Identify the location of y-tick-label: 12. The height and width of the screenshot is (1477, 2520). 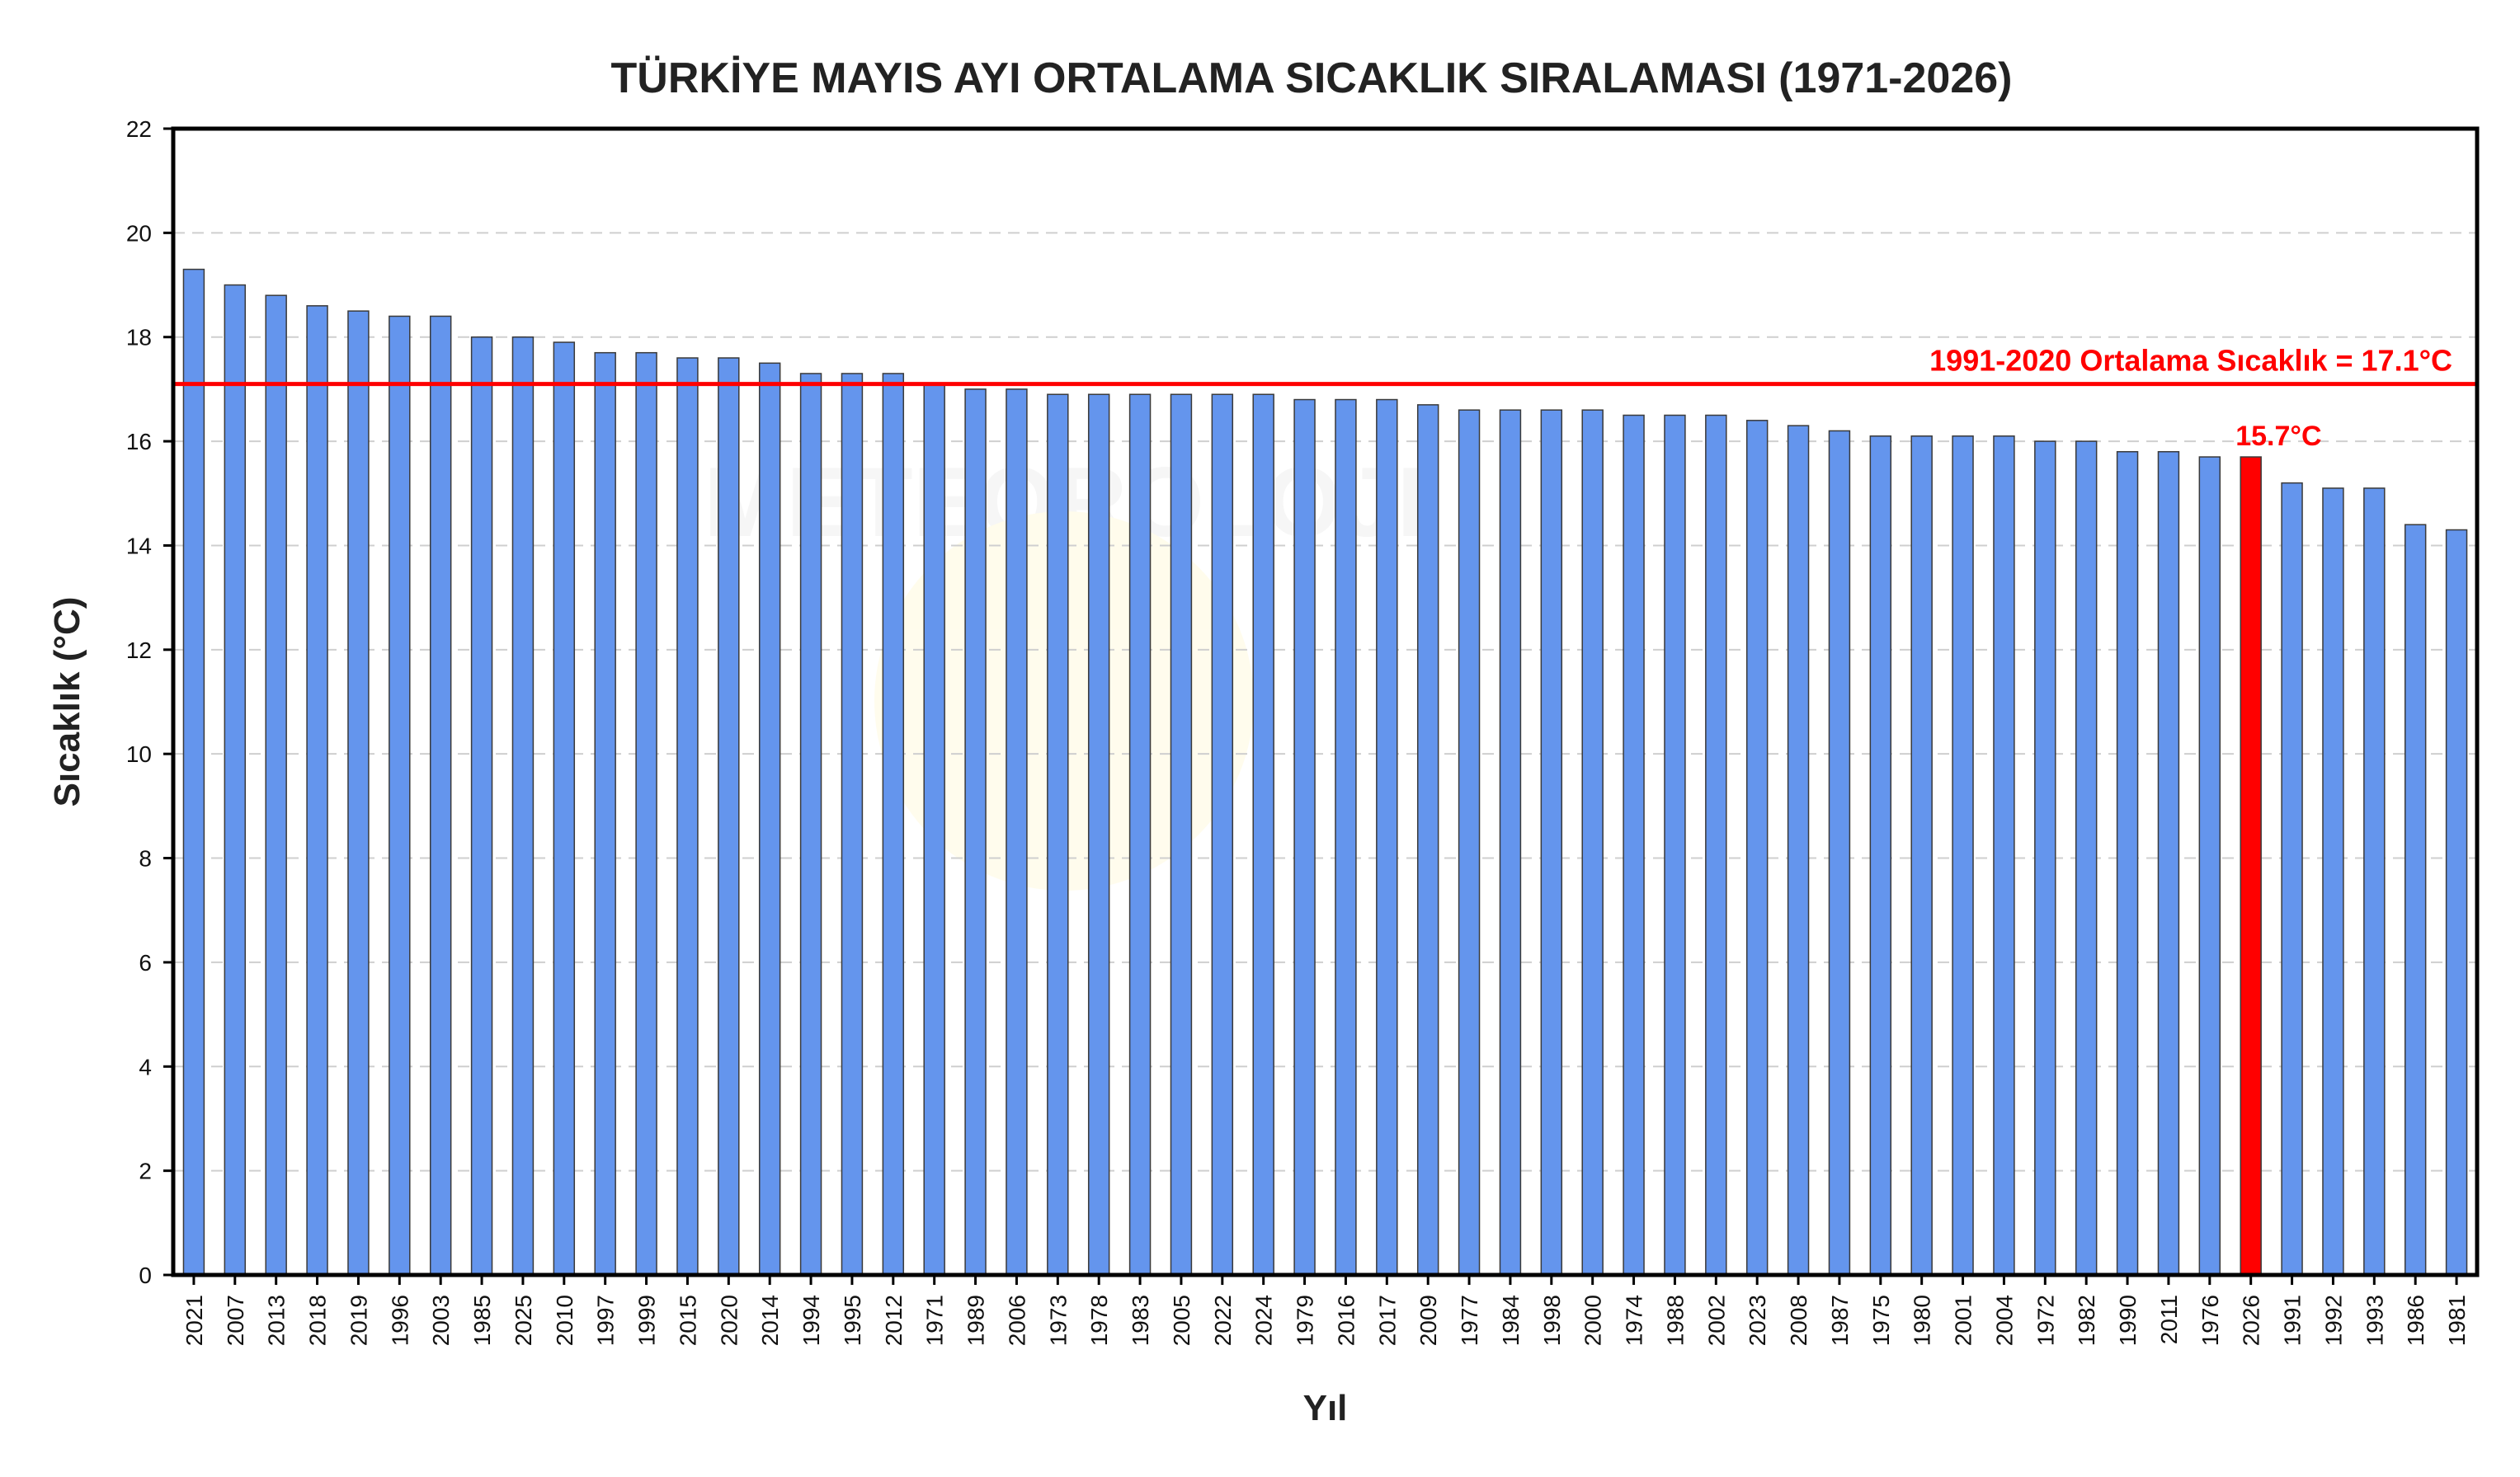
(139, 650).